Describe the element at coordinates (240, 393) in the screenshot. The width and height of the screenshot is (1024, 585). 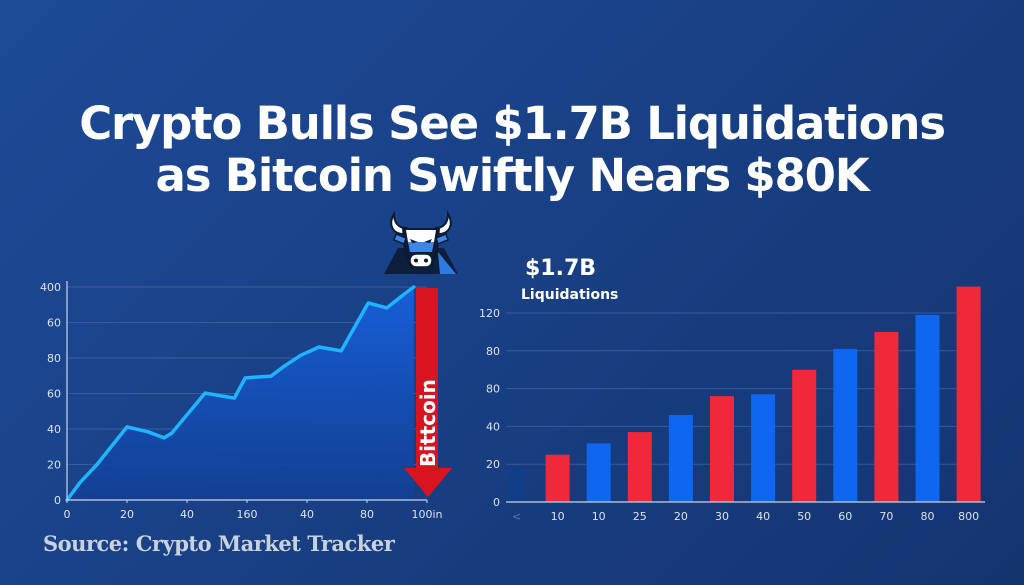
I see `area-fill` at that location.